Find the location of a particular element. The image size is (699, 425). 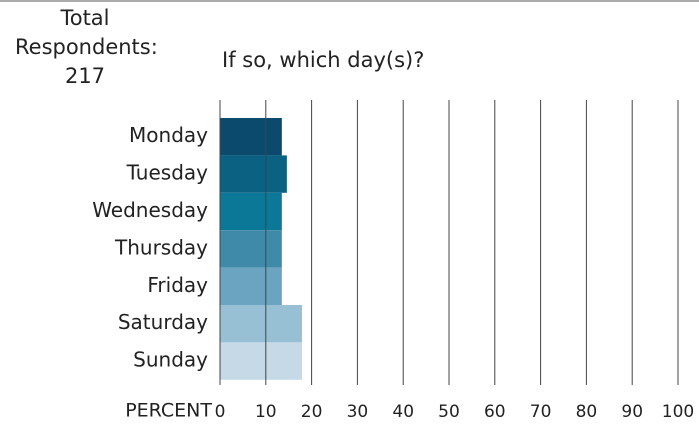

x-tick-label: 70 is located at coordinates (541, 412).